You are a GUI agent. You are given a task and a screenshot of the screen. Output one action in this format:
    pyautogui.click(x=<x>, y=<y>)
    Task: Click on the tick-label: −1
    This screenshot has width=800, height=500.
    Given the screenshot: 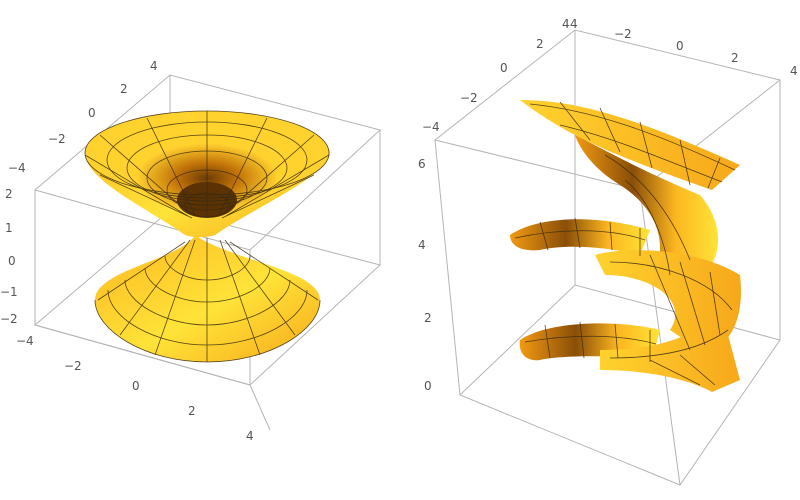 What is the action you would take?
    pyautogui.click(x=9, y=292)
    